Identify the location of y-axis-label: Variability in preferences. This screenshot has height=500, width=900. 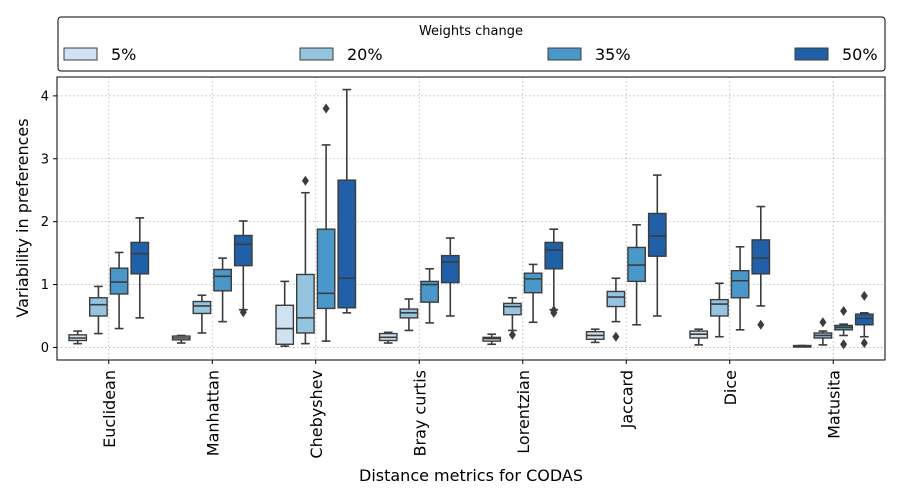
(22, 217).